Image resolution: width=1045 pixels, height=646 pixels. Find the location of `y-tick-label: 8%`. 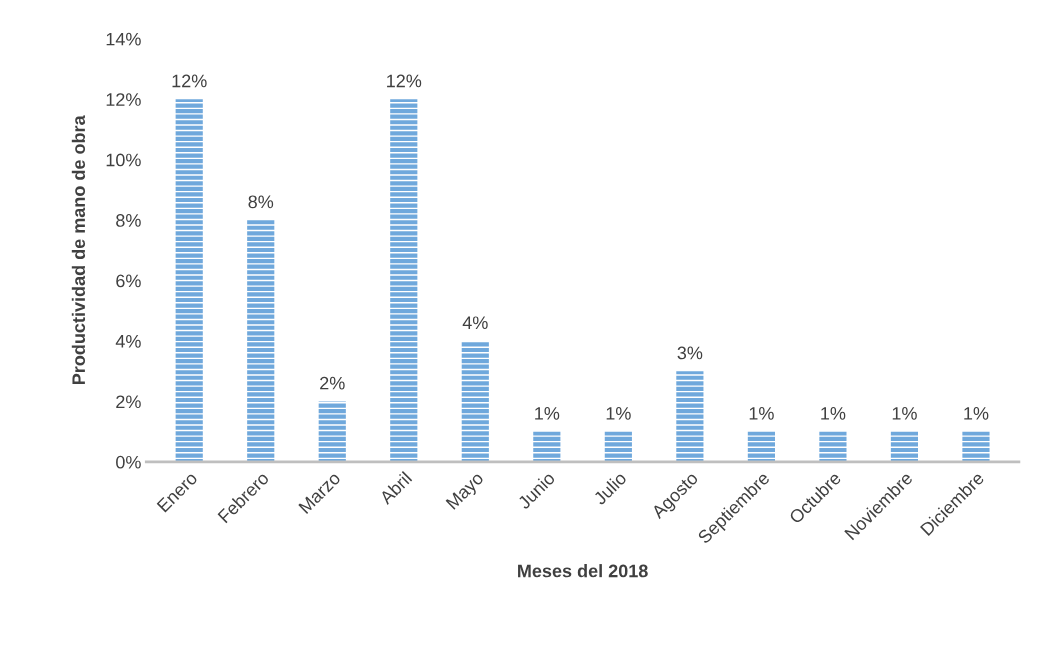

y-tick-label: 8% is located at coordinates (128, 220).